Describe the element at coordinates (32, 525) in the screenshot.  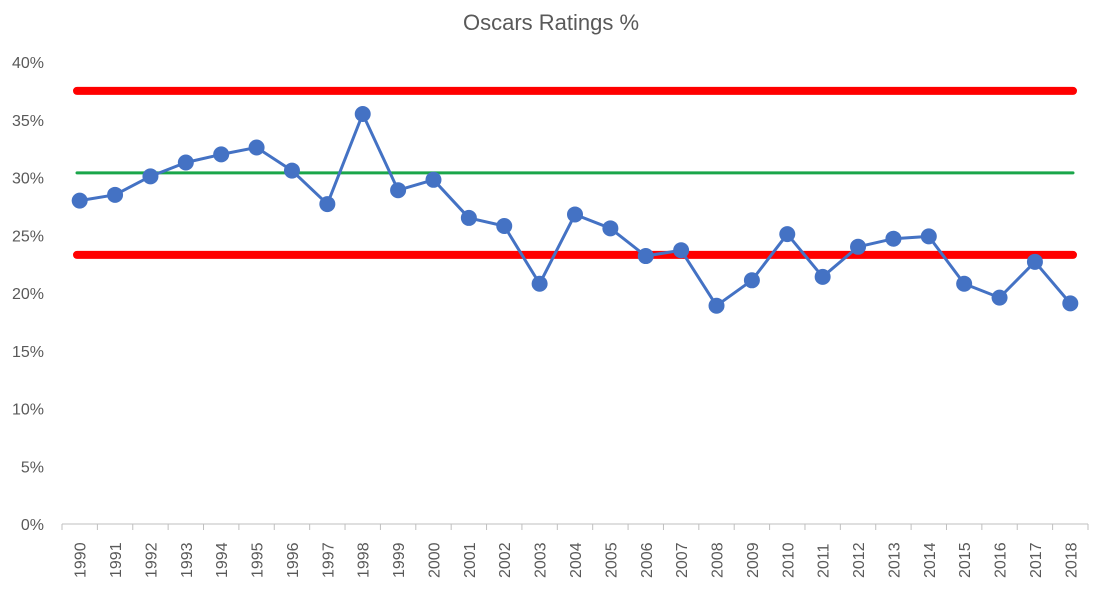
I see `y-tick-label: 0%` at that location.